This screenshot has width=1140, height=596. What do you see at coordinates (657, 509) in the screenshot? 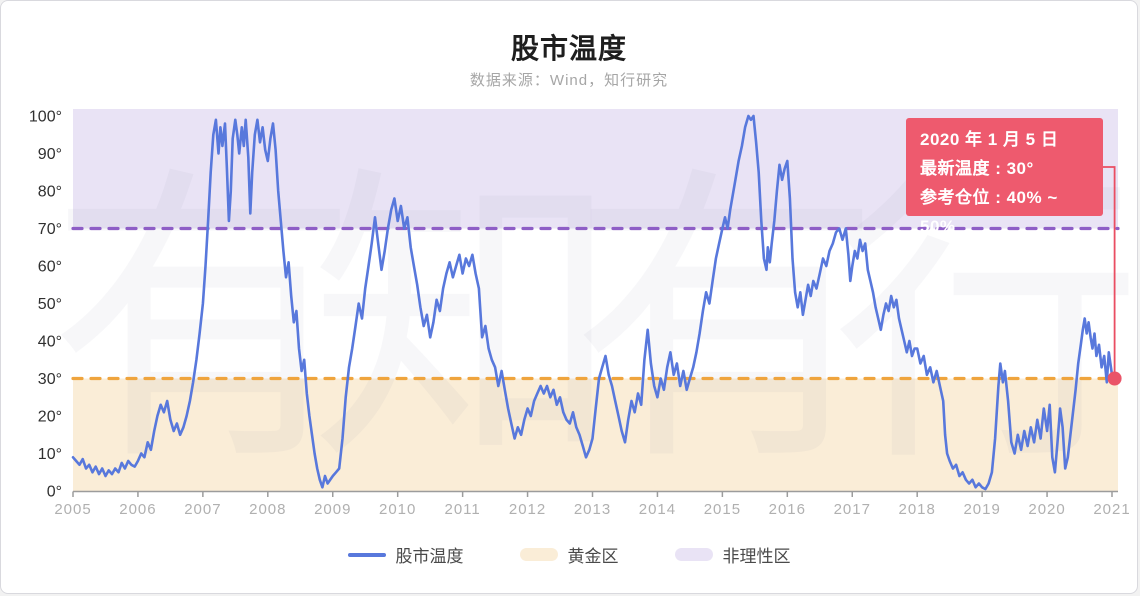
I see `x-axis-label: 2014` at bounding box center [657, 509].